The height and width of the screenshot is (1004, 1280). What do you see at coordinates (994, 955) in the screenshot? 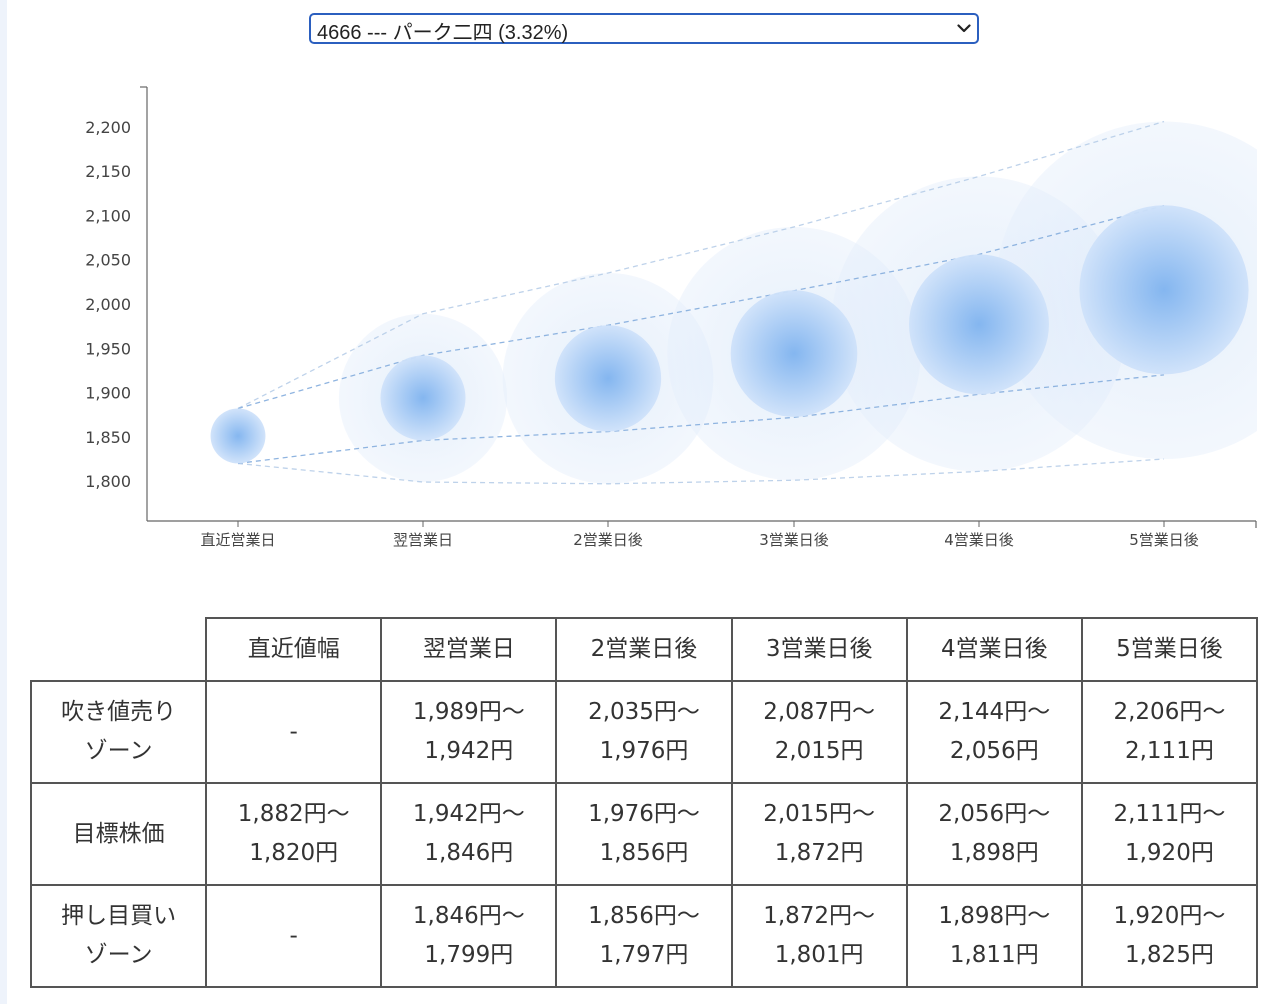
I see `price-cell-line: 1,811円` at bounding box center [994, 955].